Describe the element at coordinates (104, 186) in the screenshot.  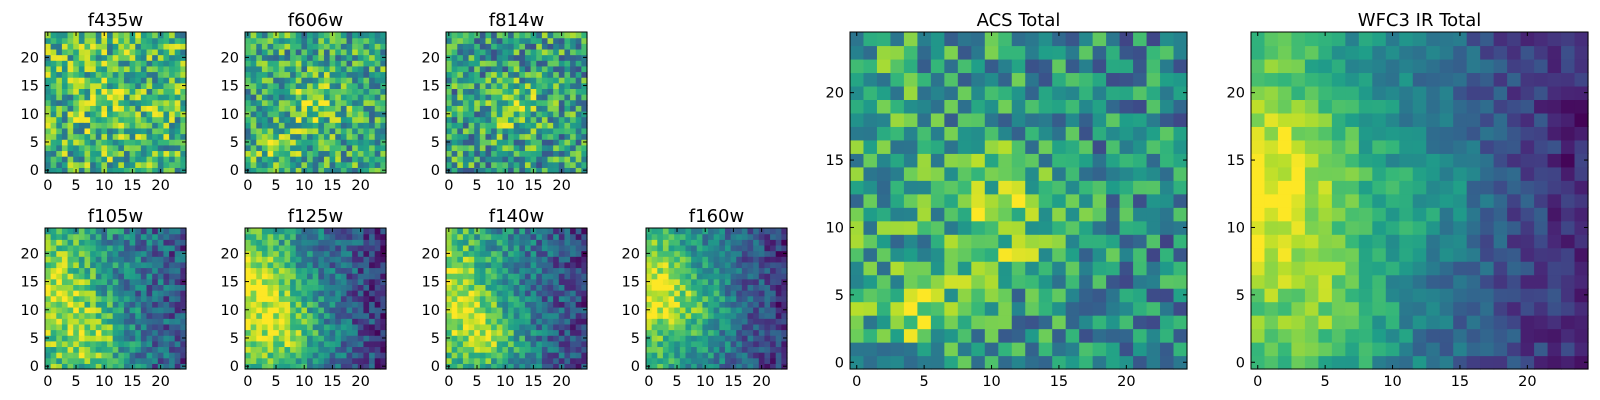
I see `x-tick-label: 10` at that location.